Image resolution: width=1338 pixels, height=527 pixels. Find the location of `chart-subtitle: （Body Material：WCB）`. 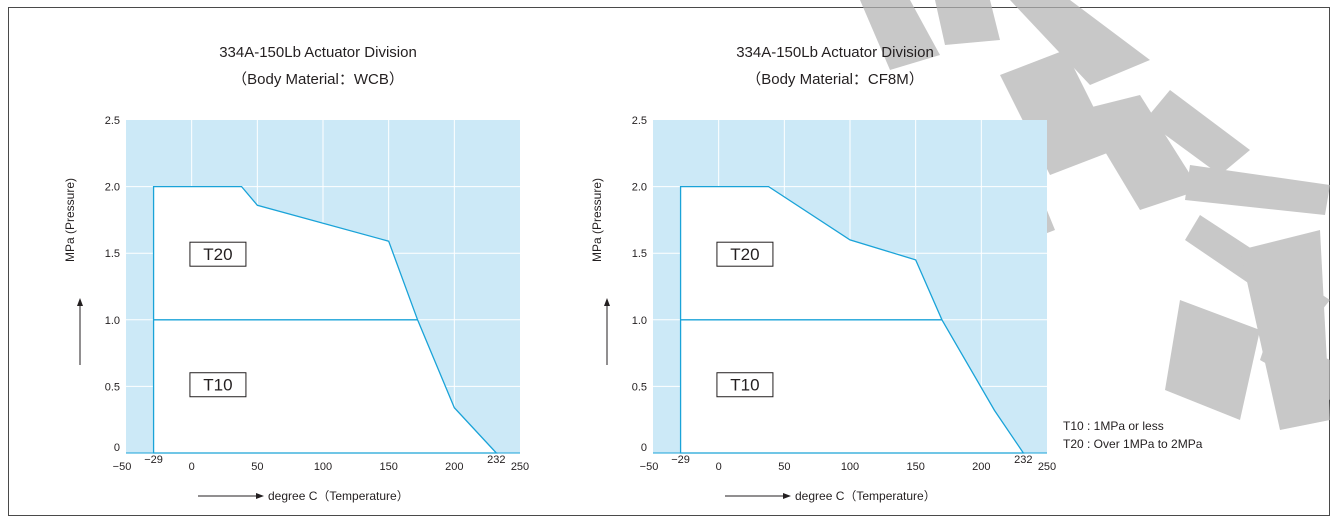

chart-subtitle: （Body Material：WCB） is located at coordinates (318, 79).